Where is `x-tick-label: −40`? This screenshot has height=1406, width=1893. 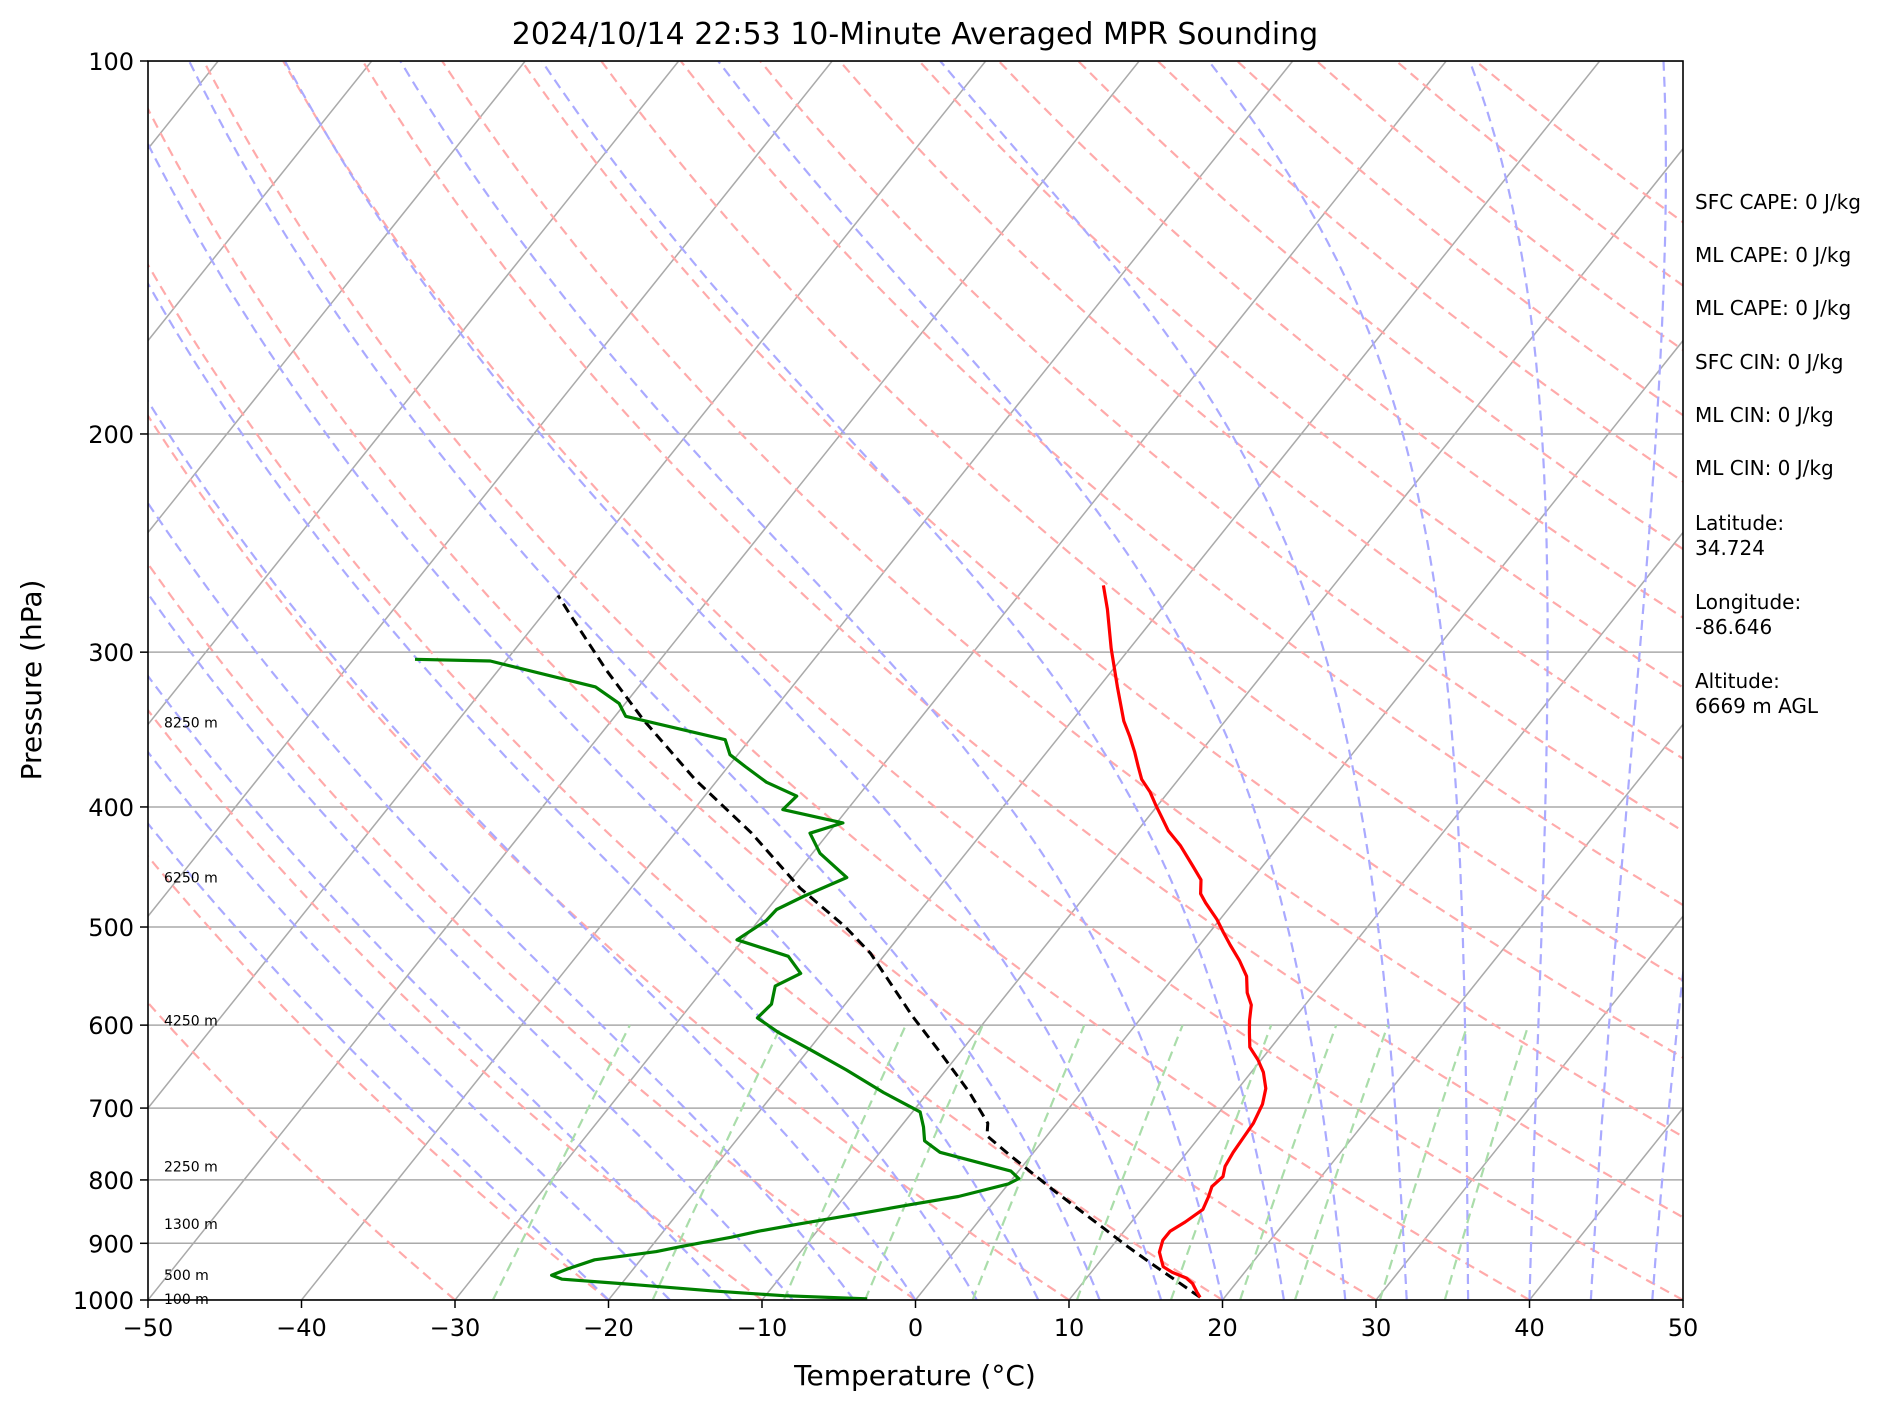
x-tick-label: −40 is located at coordinates (301, 1328).